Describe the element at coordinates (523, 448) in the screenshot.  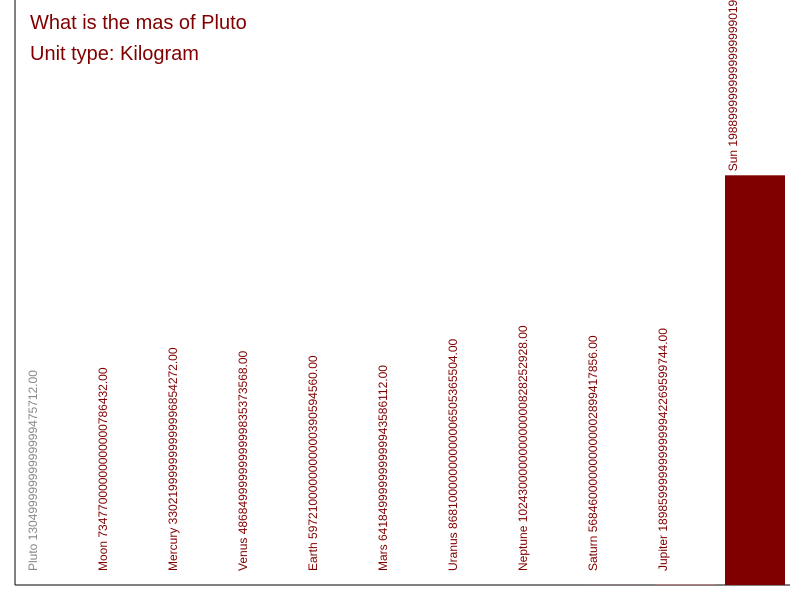
I see `bar-label: Neptune 102430000000000000828252928.00` at that location.